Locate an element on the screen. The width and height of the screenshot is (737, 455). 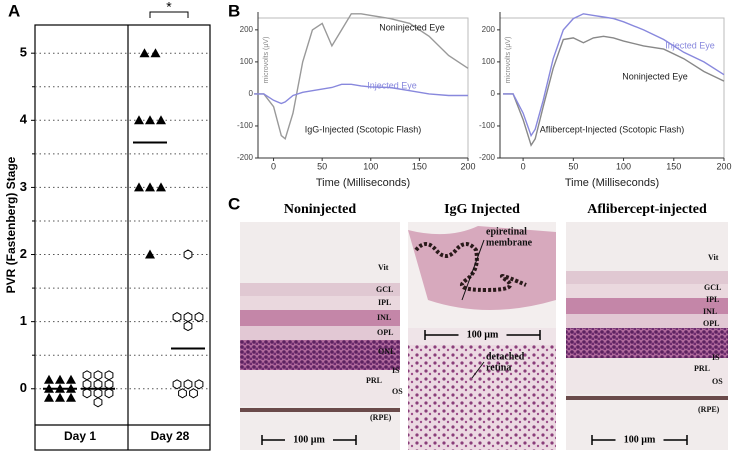
y-tick-label: 4 is located at coordinates (24, 119).